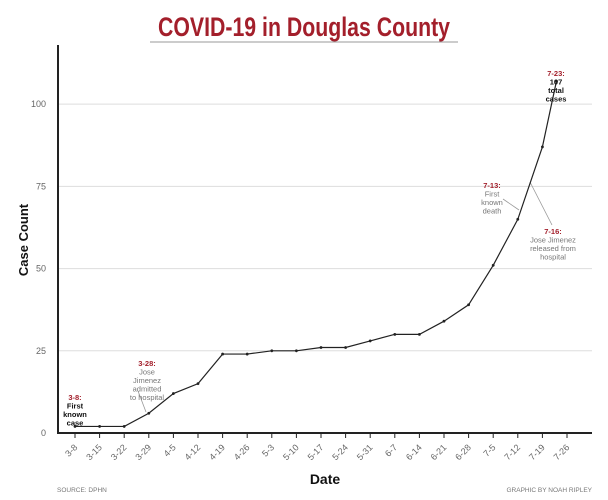  I want to click on y-tick-labels: 0 25 50 75 100, so click(38, 268).